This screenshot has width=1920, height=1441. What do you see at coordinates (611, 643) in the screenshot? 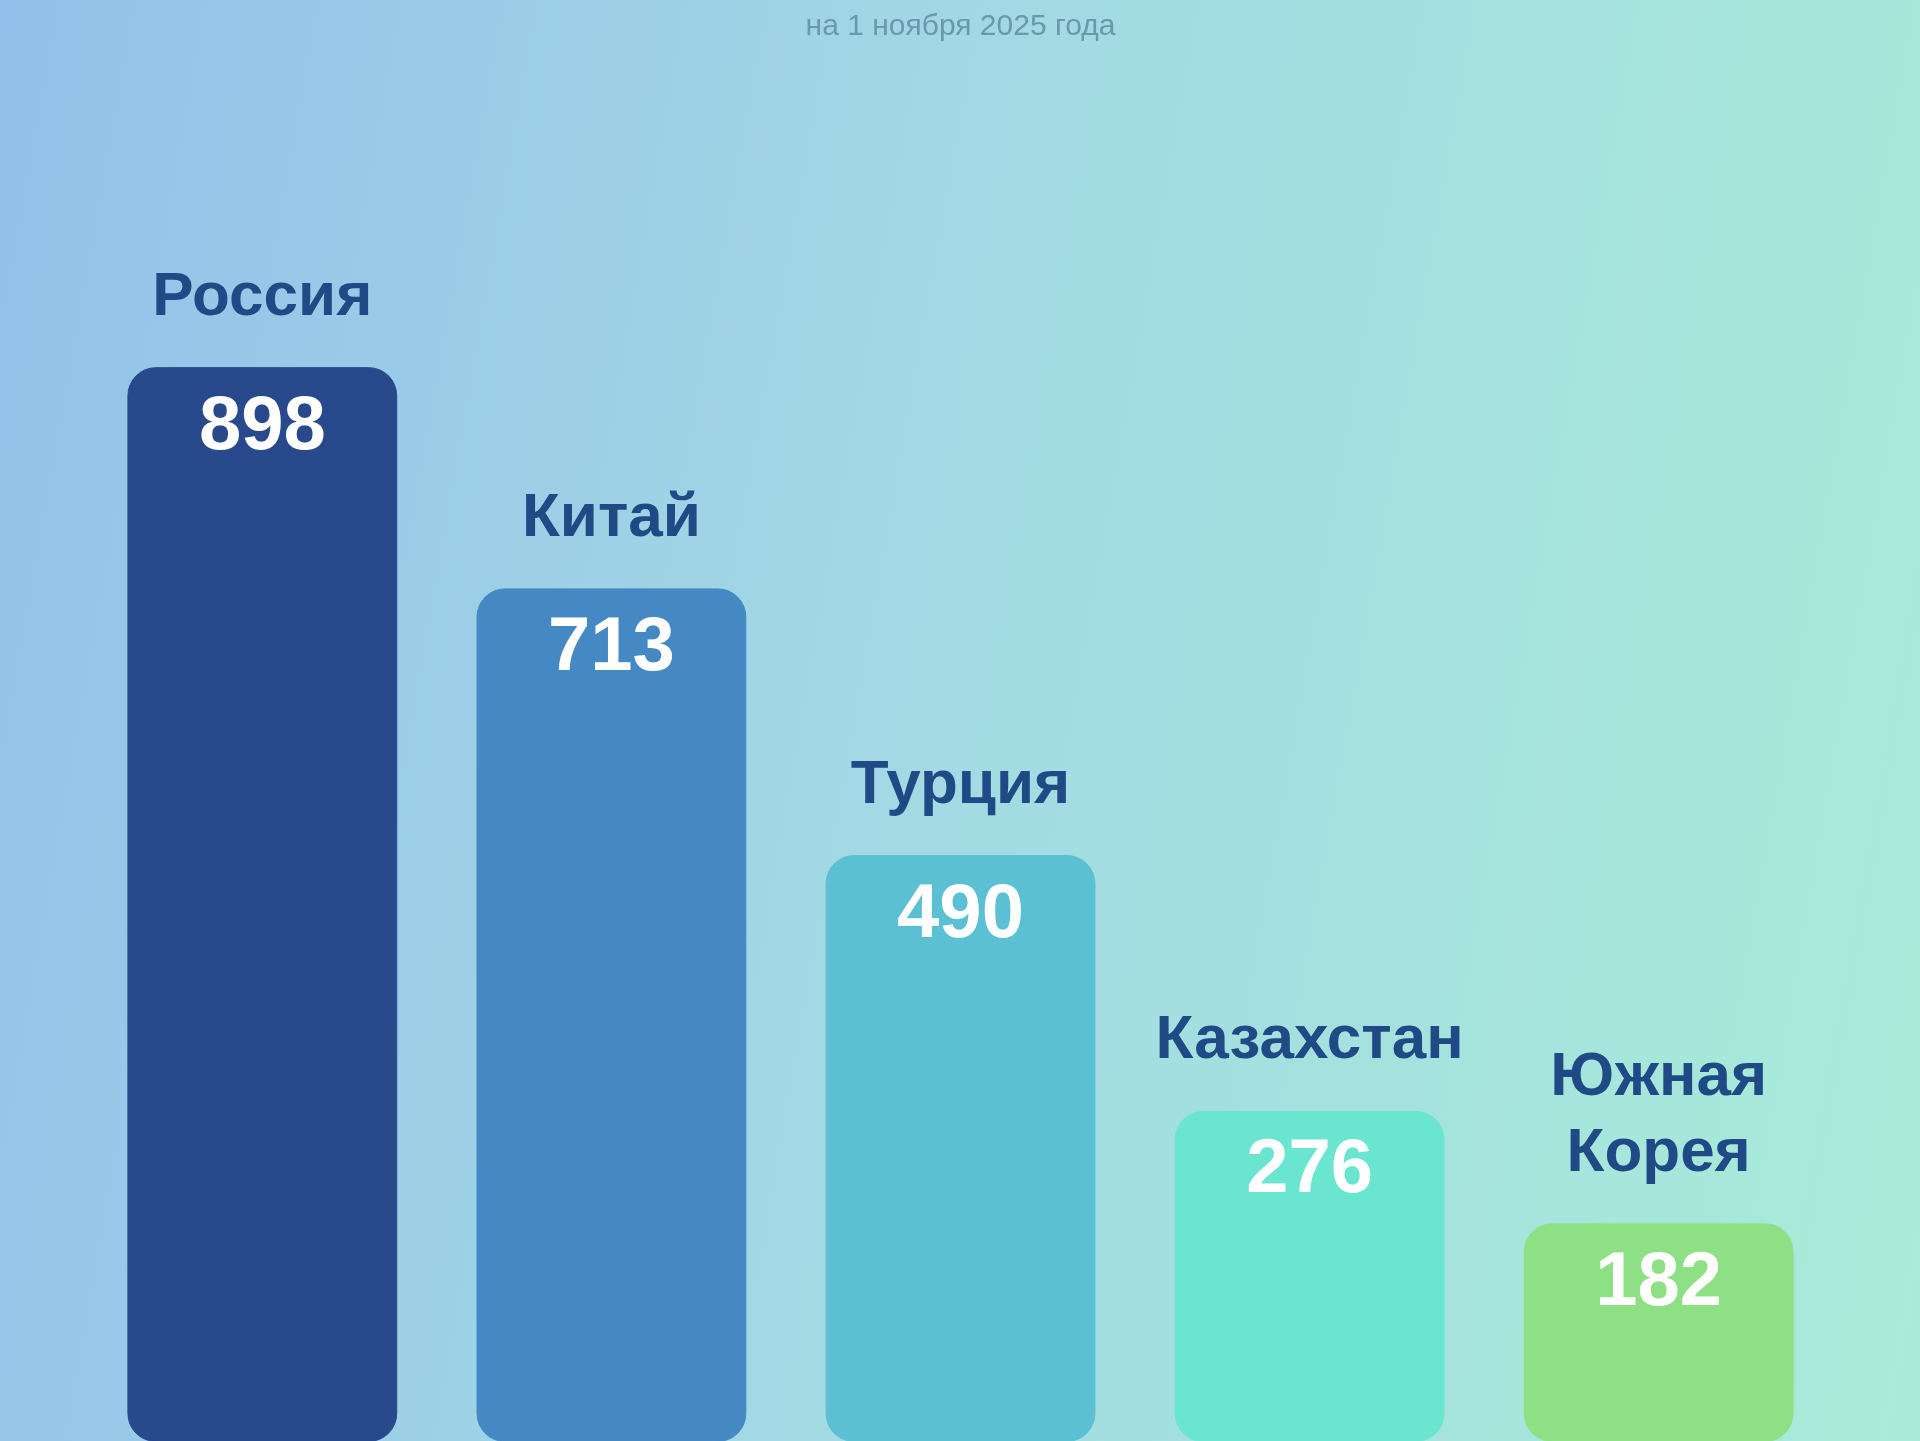
I see `data-label: 713` at bounding box center [611, 643].